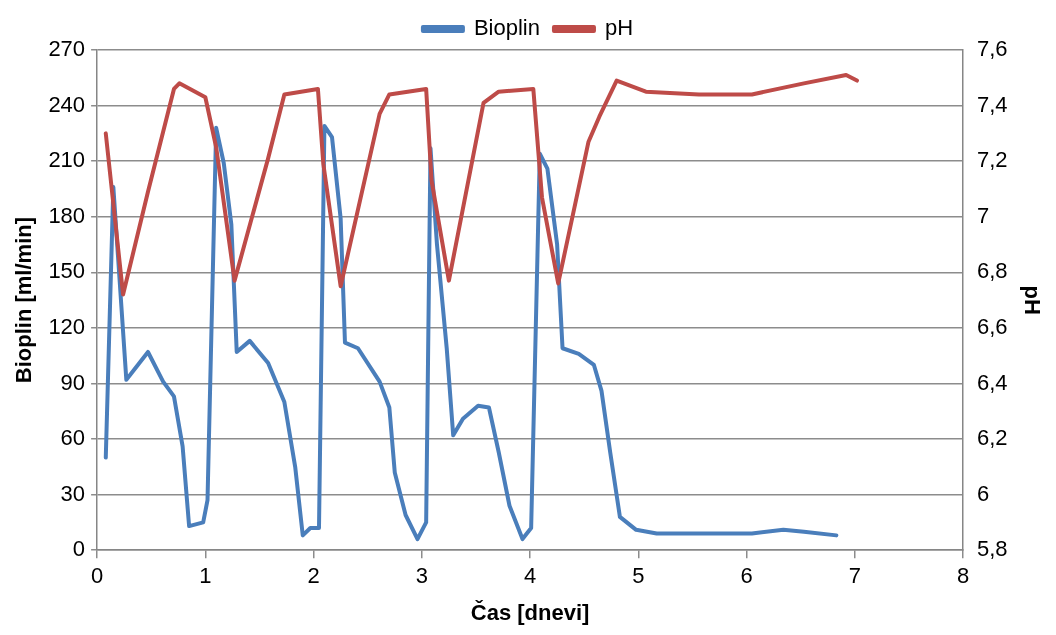 The height and width of the screenshot is (635, 1056). Describe the element at coordinates (992, 49) in the screenshot. I see `y2-tick-label: 7,6` at that location.